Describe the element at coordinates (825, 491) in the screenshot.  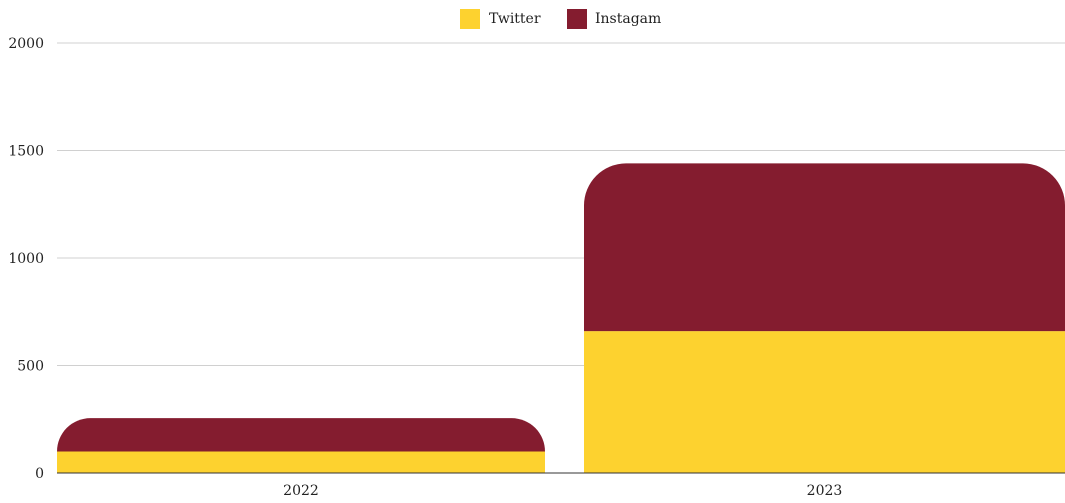
I see `x-tick-label-2023: 2023` at that location.